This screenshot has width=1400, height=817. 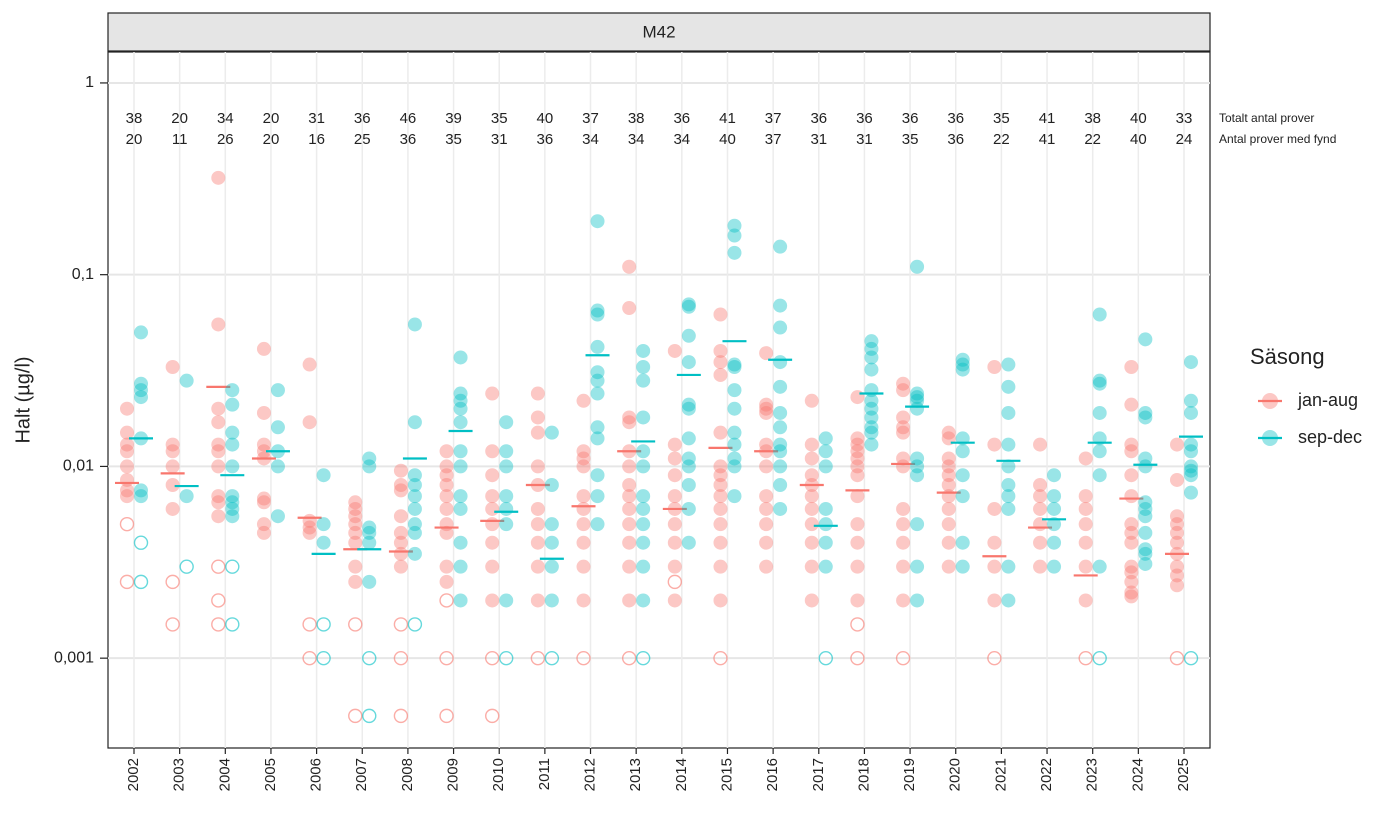 What do you see at coordinates (225, 139) in the screenshot?
I see `count-found: 26` at bounding box center [225, 139].